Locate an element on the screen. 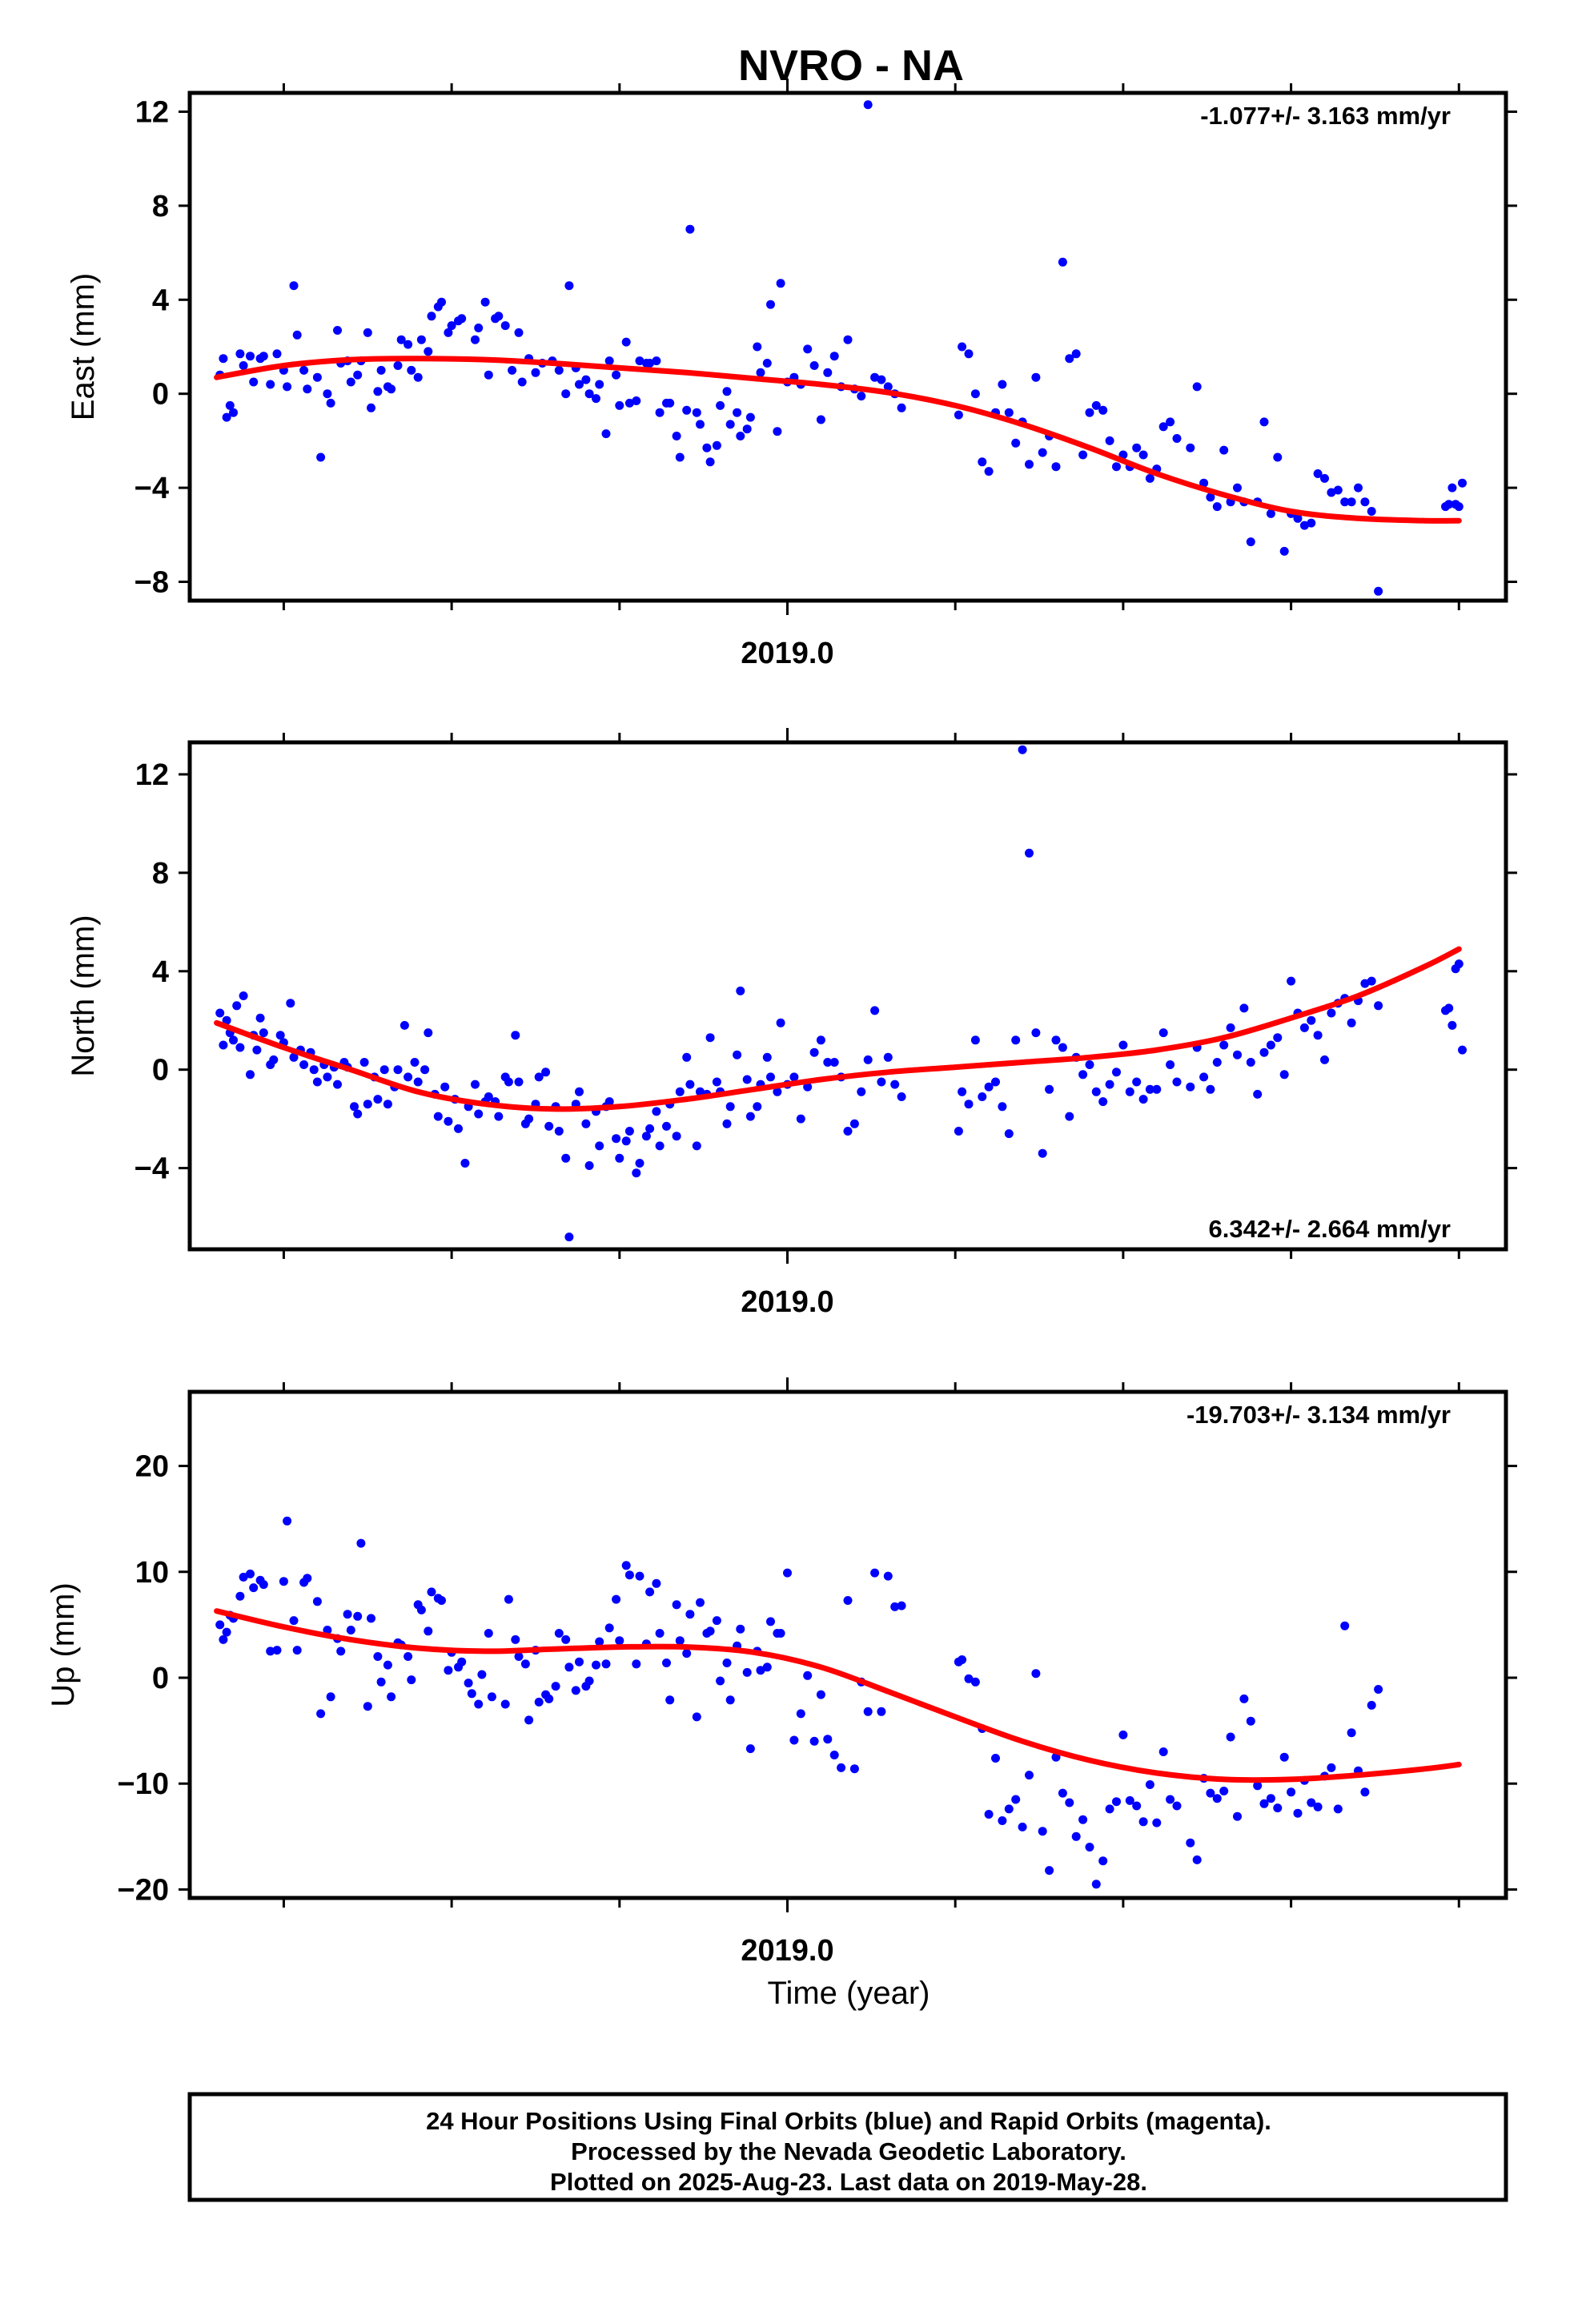 This screenshot has width=1582, height=2324. y-tick-label: 4 is located at coordinates (161, 300).